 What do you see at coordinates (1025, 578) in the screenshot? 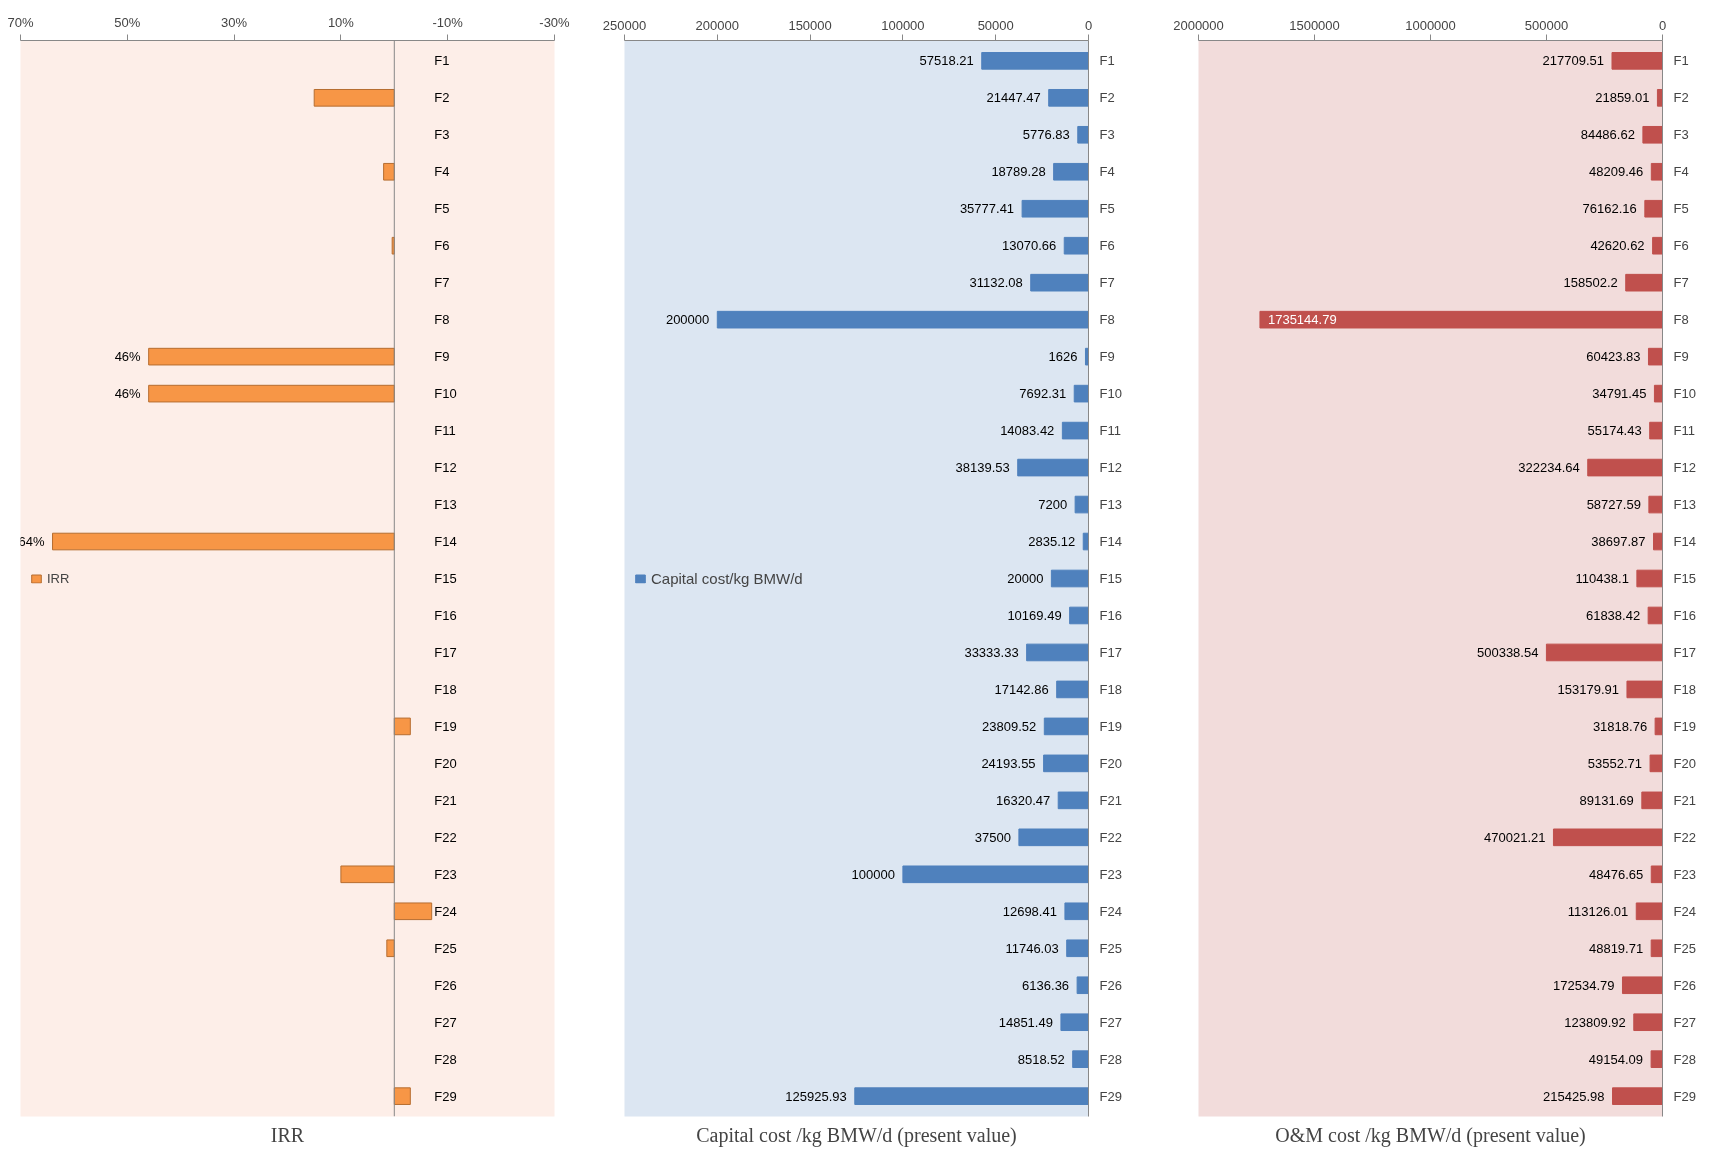
I see `data-label: 20000` at bounding box center [1025, 578].